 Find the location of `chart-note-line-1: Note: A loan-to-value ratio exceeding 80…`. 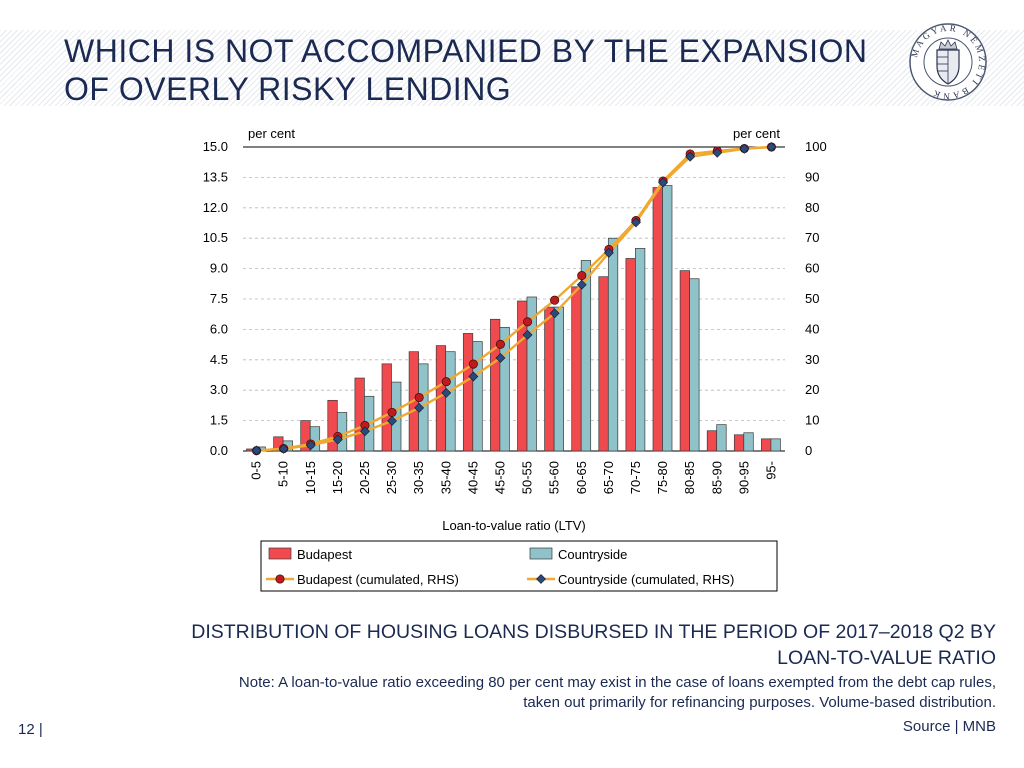

chart-note-line-1: Note: A loan-to-value ratio exceeding 80… is located at coordinates (617, 682).